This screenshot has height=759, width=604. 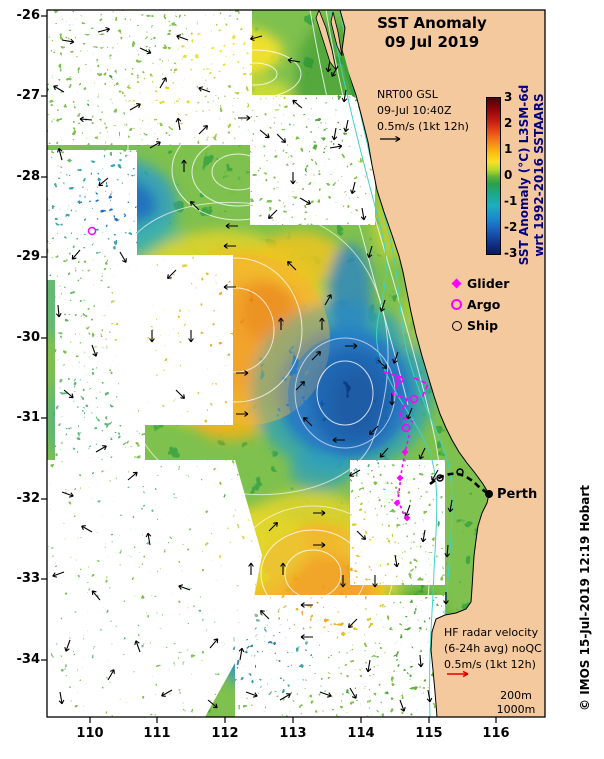 I want to click on colorbar-tick: -2, so click(x=511, y=227).